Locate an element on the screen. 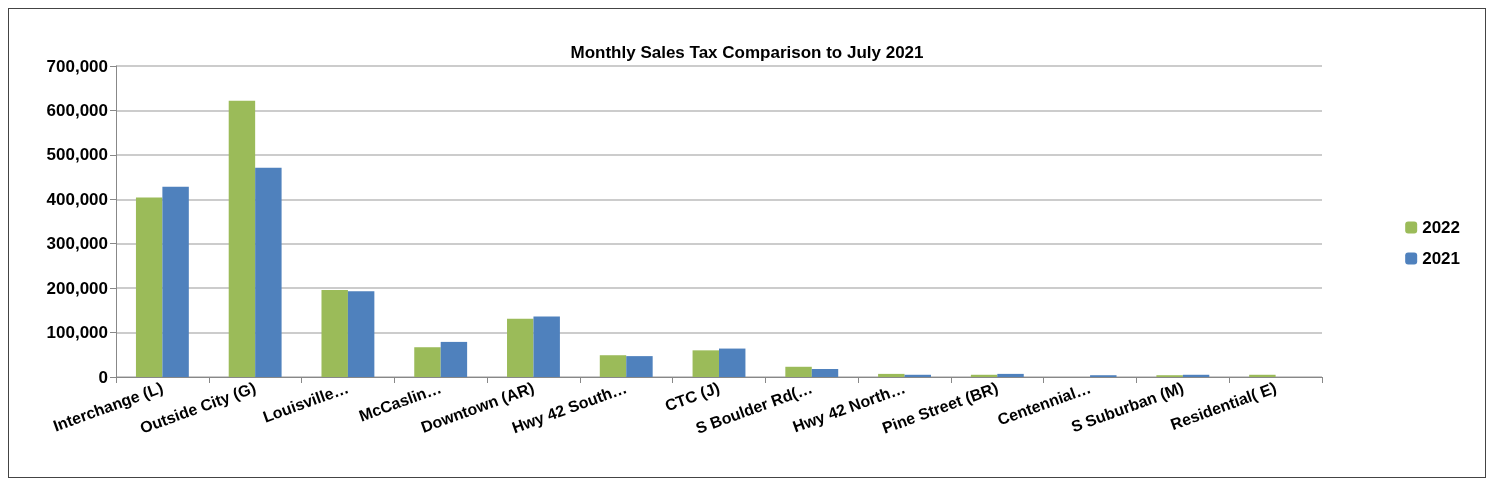  y-tick-label: 500,000 is located at coordinates (77, 155).